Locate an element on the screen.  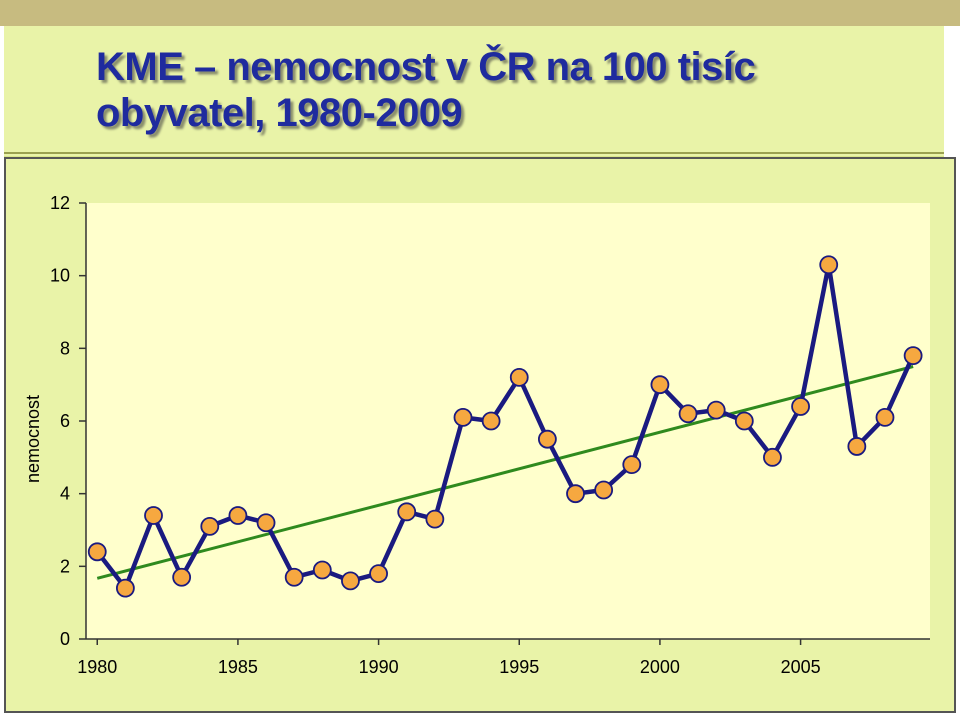
title-line-2: obyvatel, 1980-2009 is located at coordinates (279, 113).